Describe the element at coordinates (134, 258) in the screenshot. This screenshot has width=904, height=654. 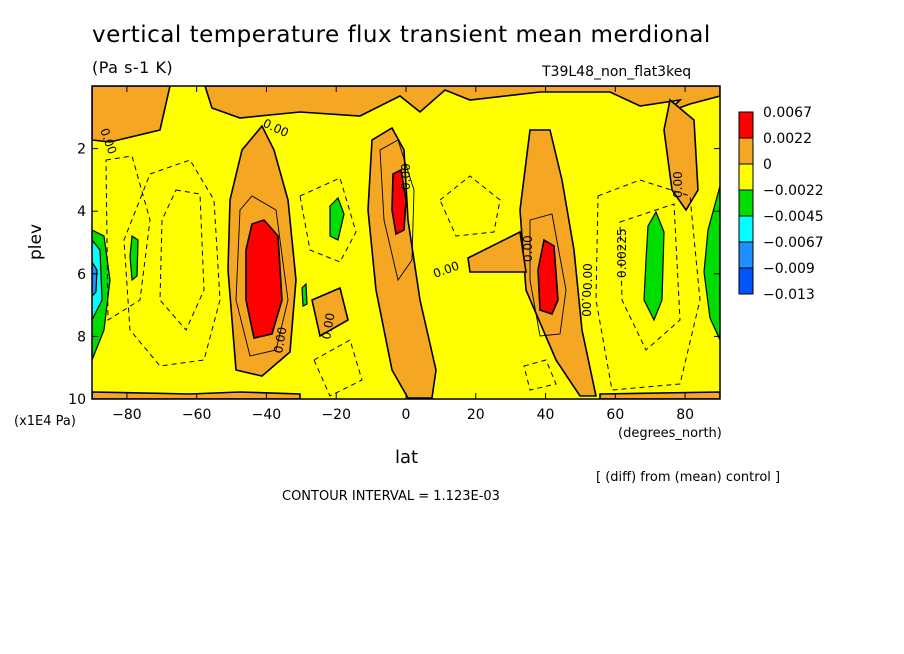
I see `green-southern-lobe` at that location.